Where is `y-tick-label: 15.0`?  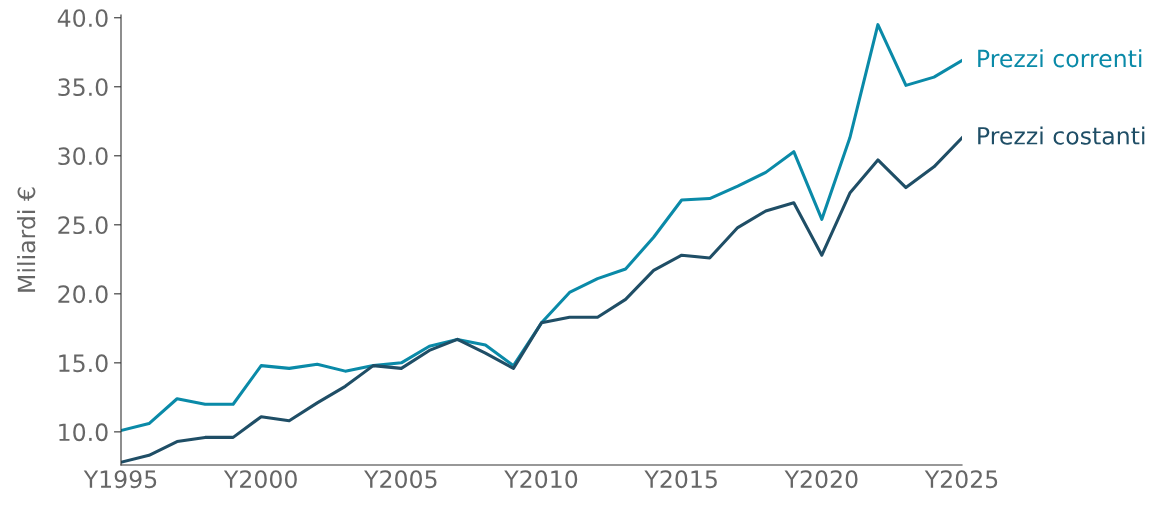 y-tick-label: 15.0 is located at coordinates (83, 363).